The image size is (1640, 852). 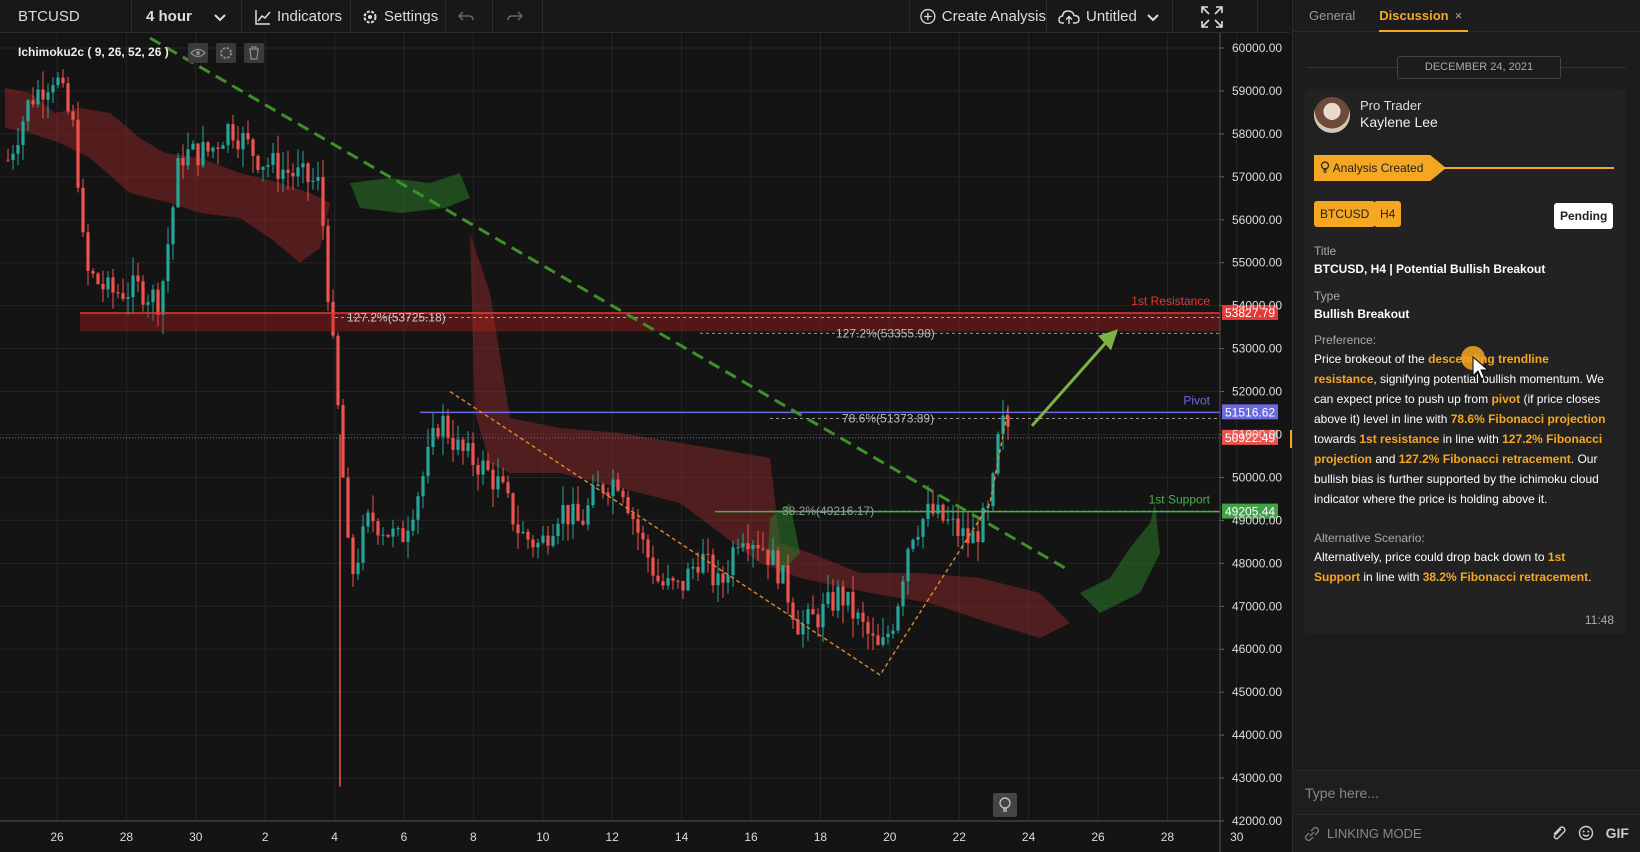 I want to click on bullish-arrow, so click(x=1072, y=380).